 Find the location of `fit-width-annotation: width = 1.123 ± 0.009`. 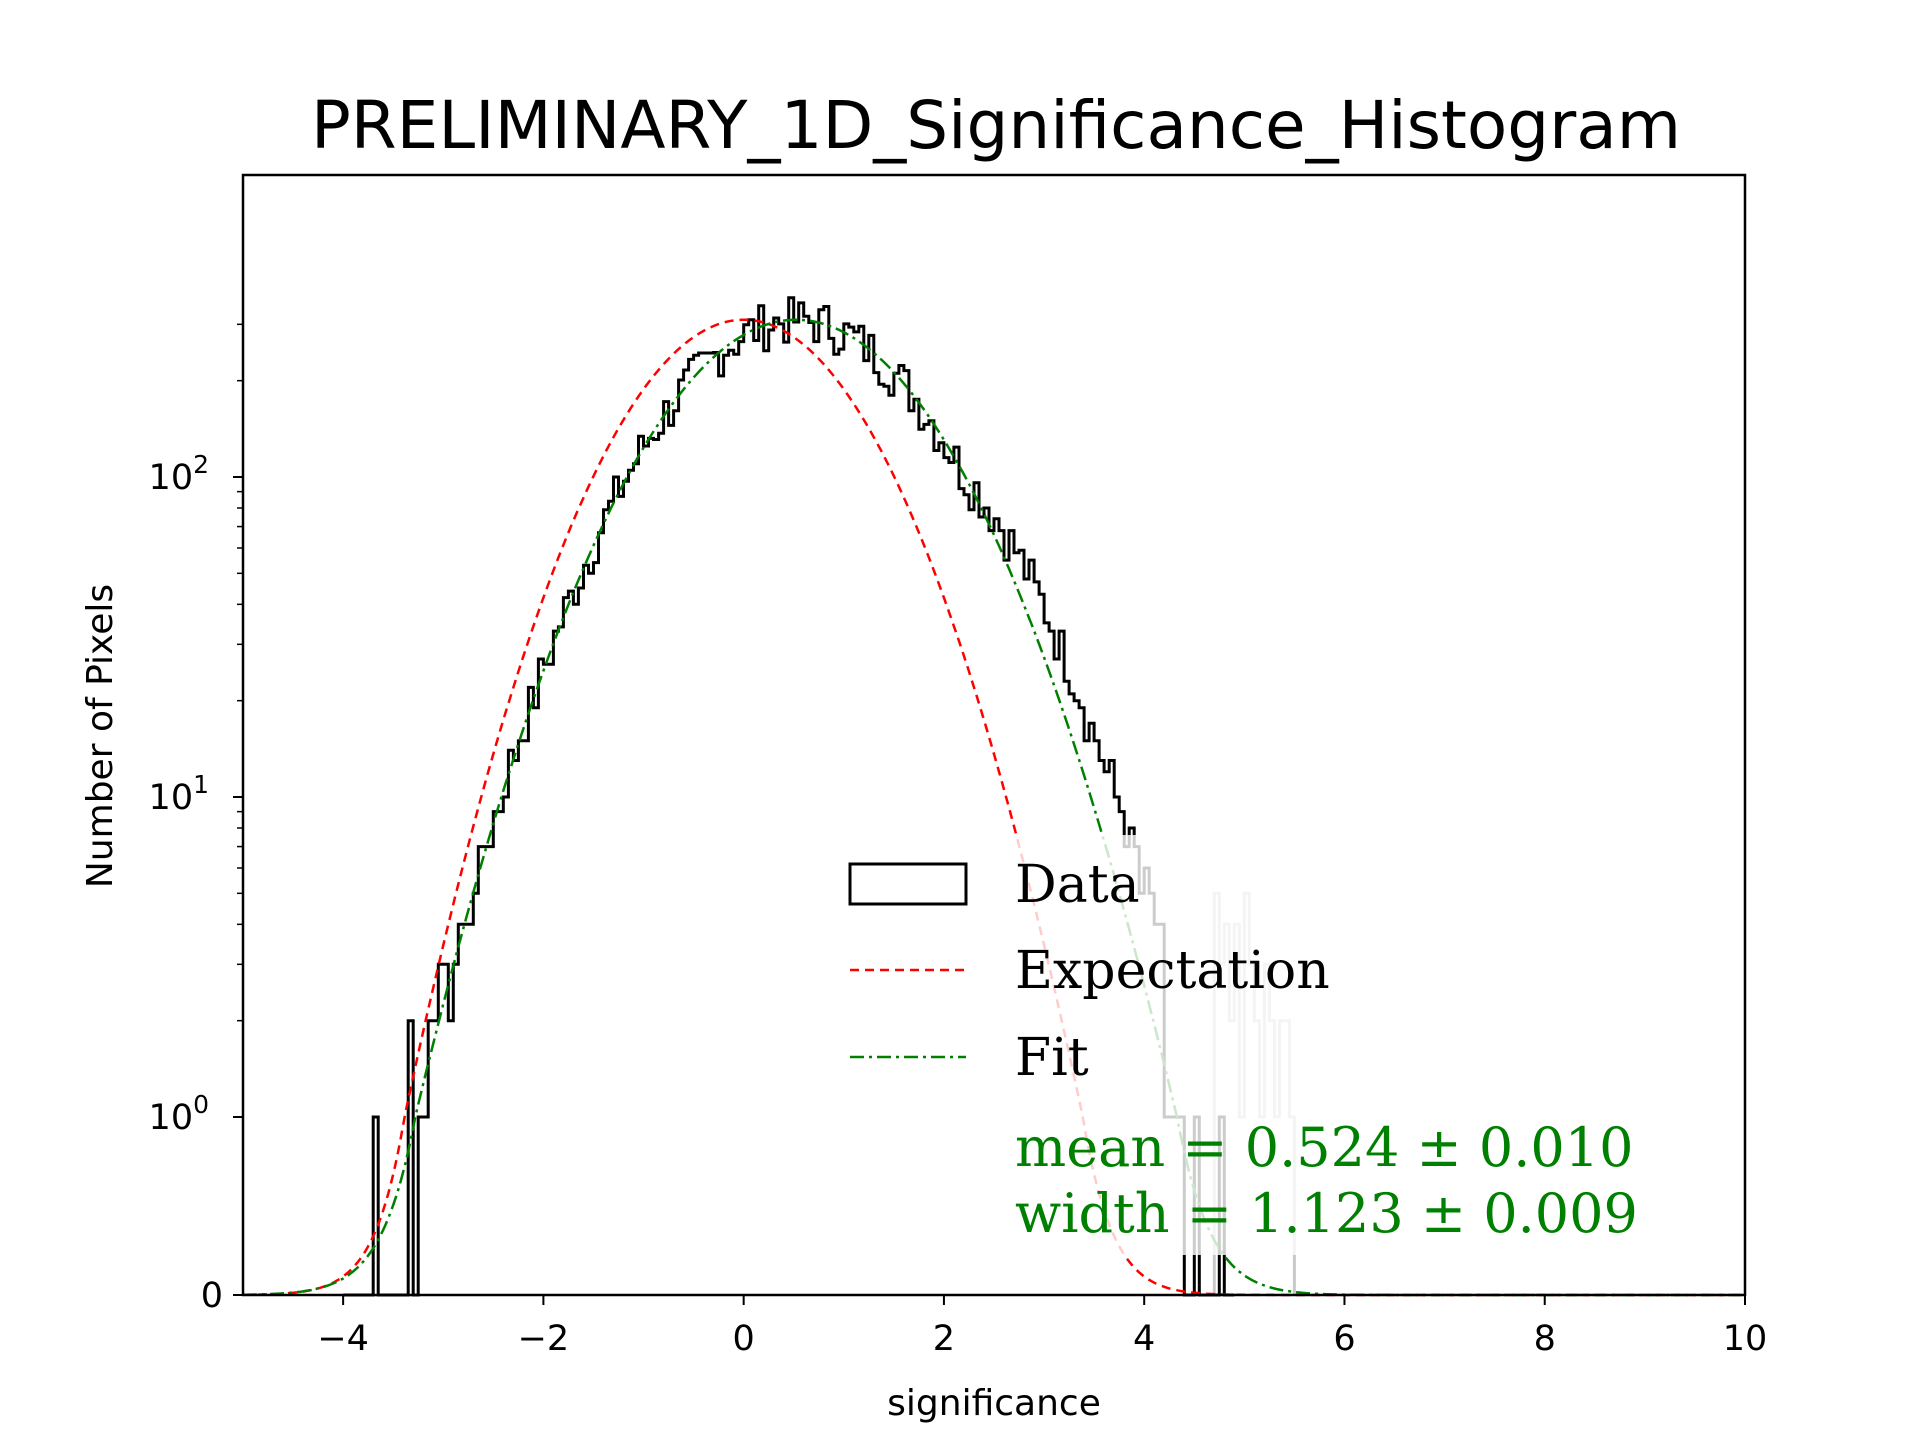

fit-width-annotation: width = 1.123 ± 0.009 is located at coordinates (1326, 1213).